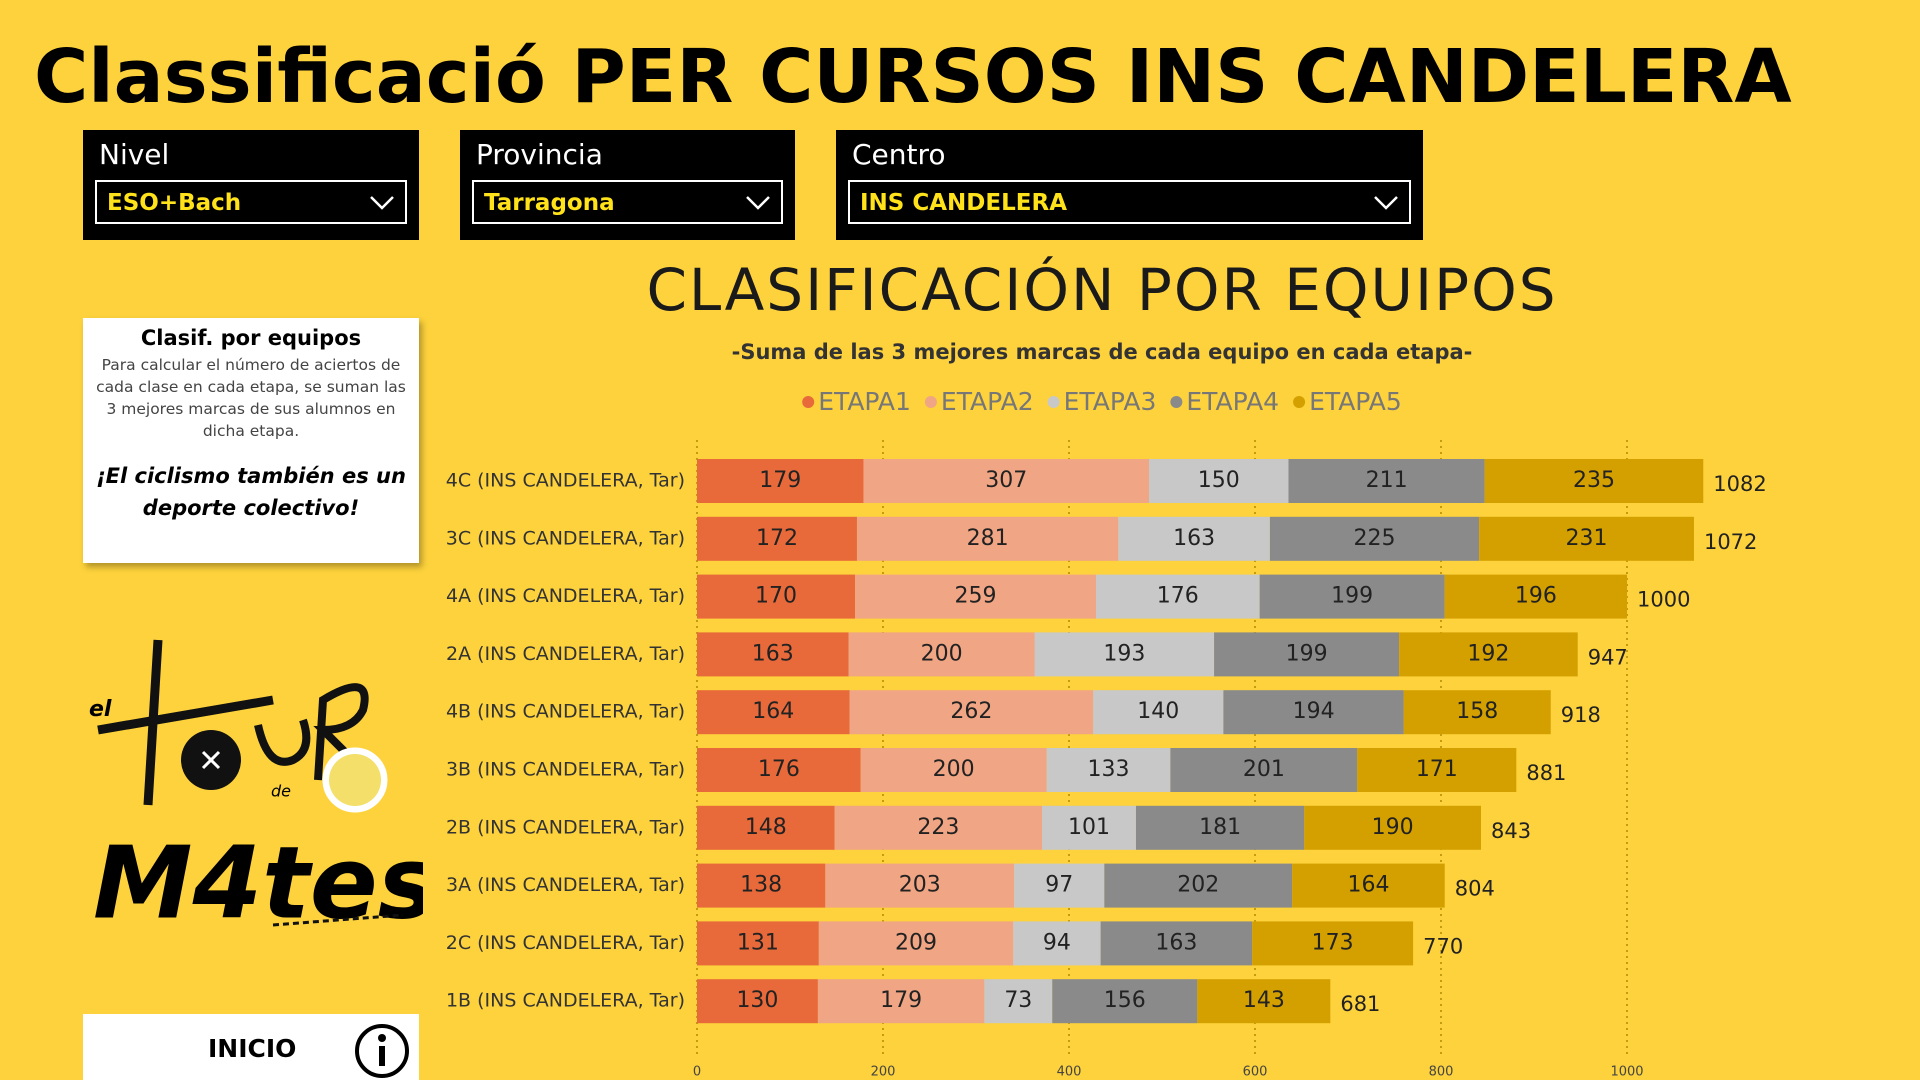 This screenshot has width=1920, height=1080. What do you see at coordinates (549, 203) in the screenshot?
I see `dropdown-value: Tarragona` at bounding box center [549, 203].